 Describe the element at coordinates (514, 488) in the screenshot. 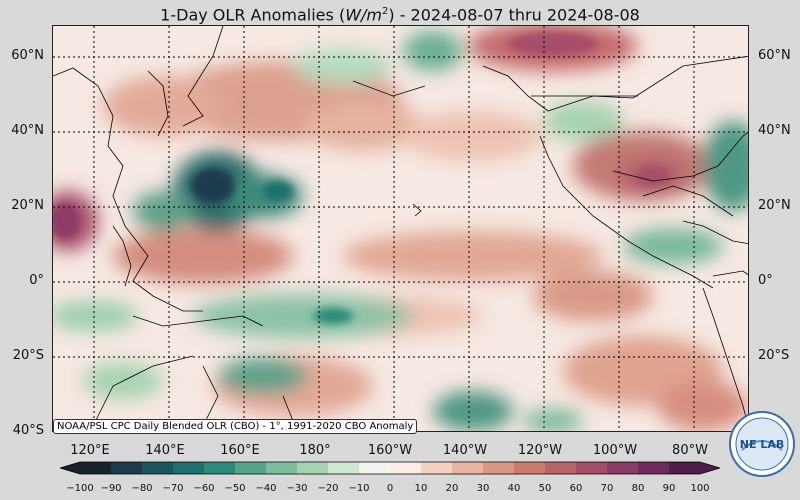

I see `colorbar-tick-label: 40` at that location.